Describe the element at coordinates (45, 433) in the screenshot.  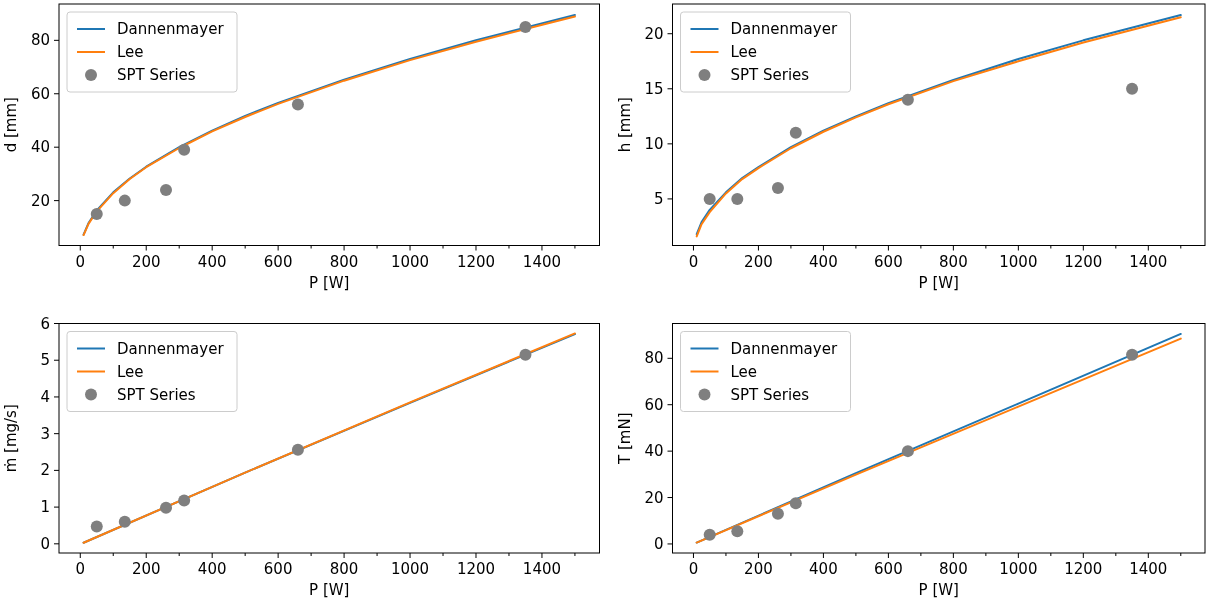
I see `y-tick-label: 3` at that location.